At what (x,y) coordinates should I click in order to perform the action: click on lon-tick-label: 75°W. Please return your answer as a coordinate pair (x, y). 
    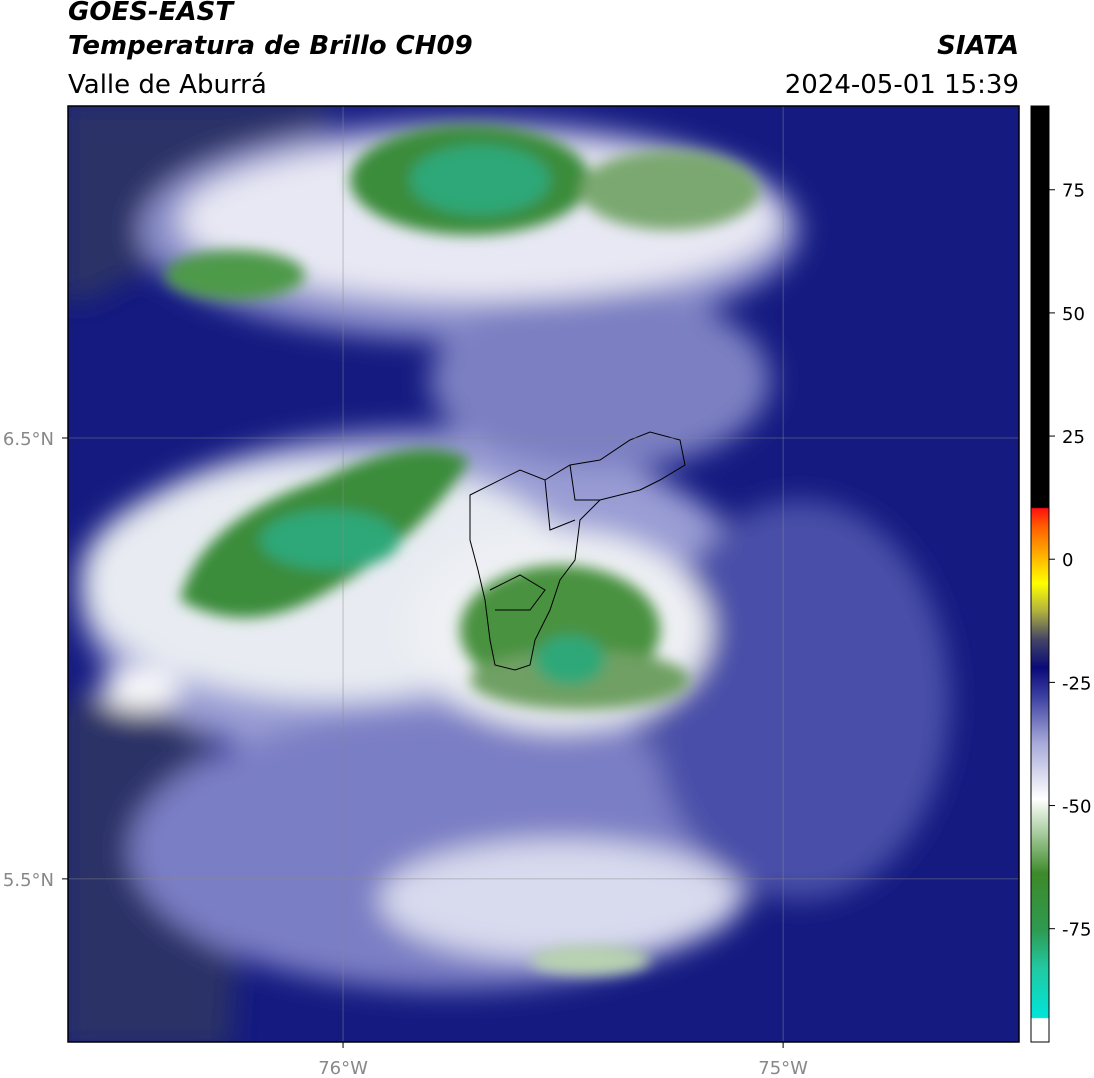
    Looking at the image, I should click on (783, 1068).